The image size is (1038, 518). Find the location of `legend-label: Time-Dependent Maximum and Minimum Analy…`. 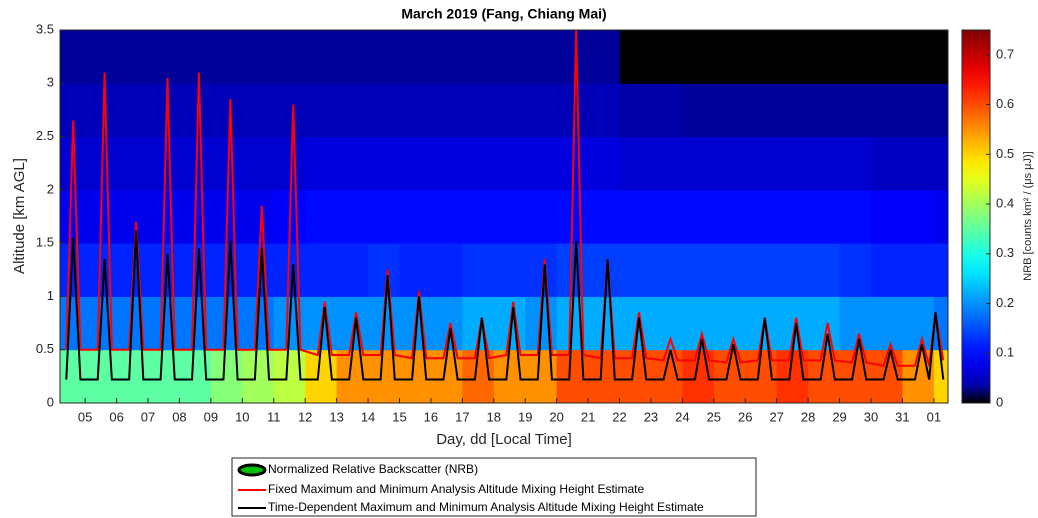

legend-label: Time-Dependent Maximum and Minimum Analy… is located at coordinates (486, 507).